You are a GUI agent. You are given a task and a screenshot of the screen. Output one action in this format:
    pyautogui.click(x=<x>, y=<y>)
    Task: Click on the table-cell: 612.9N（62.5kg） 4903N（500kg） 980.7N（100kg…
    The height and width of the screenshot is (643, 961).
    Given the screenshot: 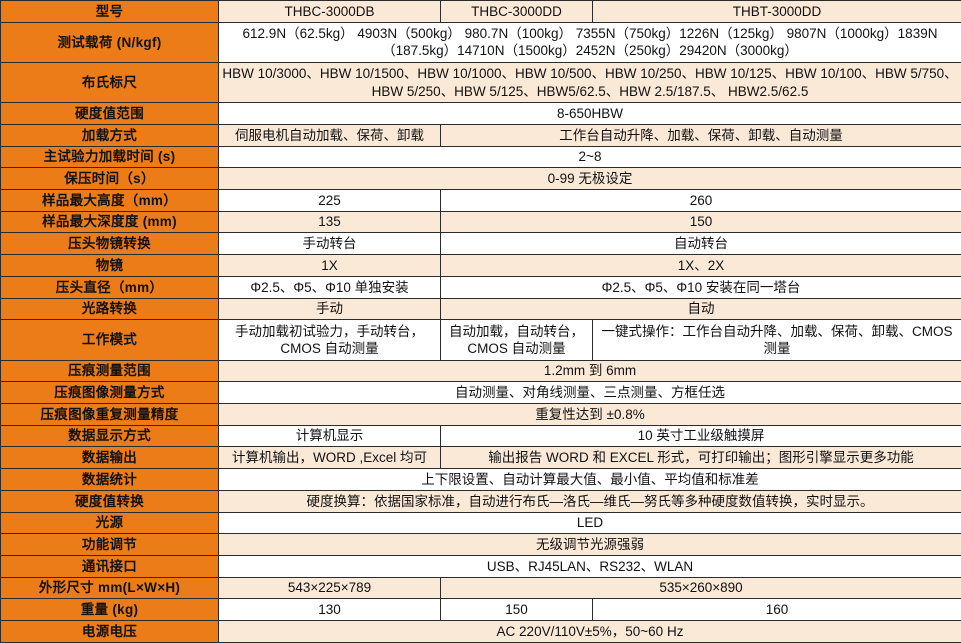 What is the action you would take?
    pyautogui.click(x=589, y=42)
    